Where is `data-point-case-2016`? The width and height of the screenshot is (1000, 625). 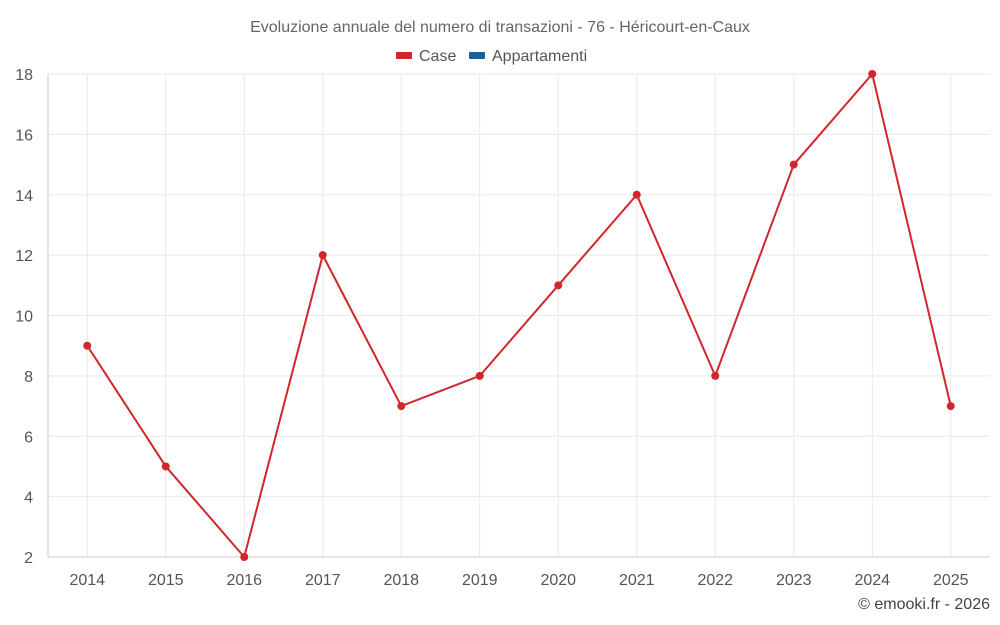 data-point-case-2016 is located at coordinates (244, 557).